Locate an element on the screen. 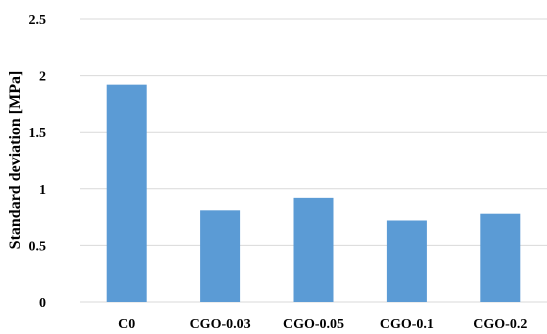 The image size is (547, 334). x-category-labels: C0 CGO-0.03 CGO-0.05 CGO-0.1 CGO-0.2 is located at coordinates (322, 324).